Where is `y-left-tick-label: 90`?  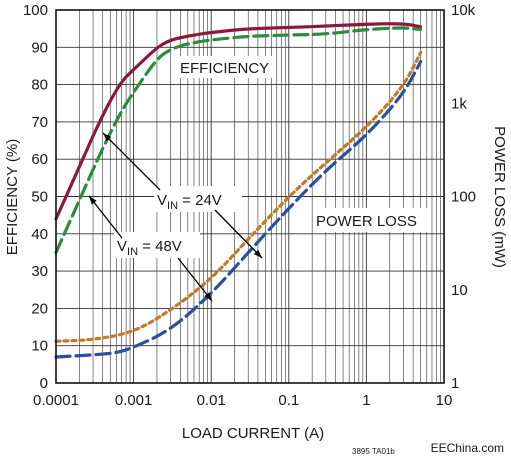 y-left-tick-label: 90 is located at coordinates (39, 47).